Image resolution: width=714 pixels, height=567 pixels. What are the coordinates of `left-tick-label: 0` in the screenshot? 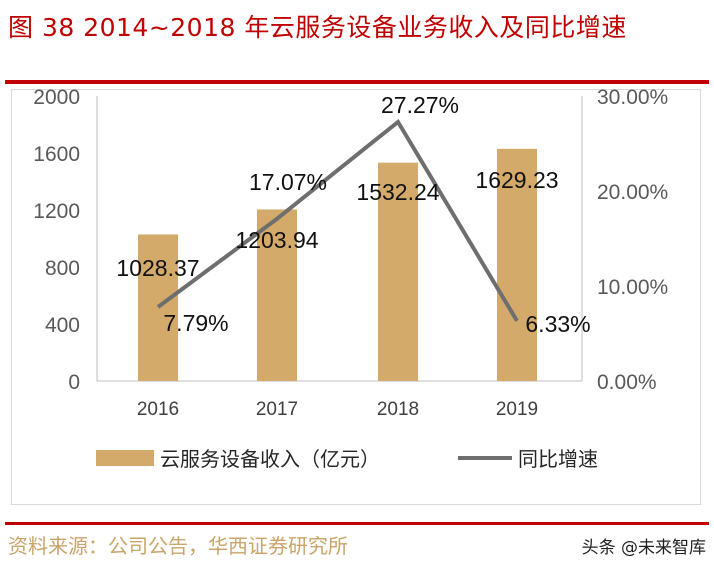 It's located at (74, 382).